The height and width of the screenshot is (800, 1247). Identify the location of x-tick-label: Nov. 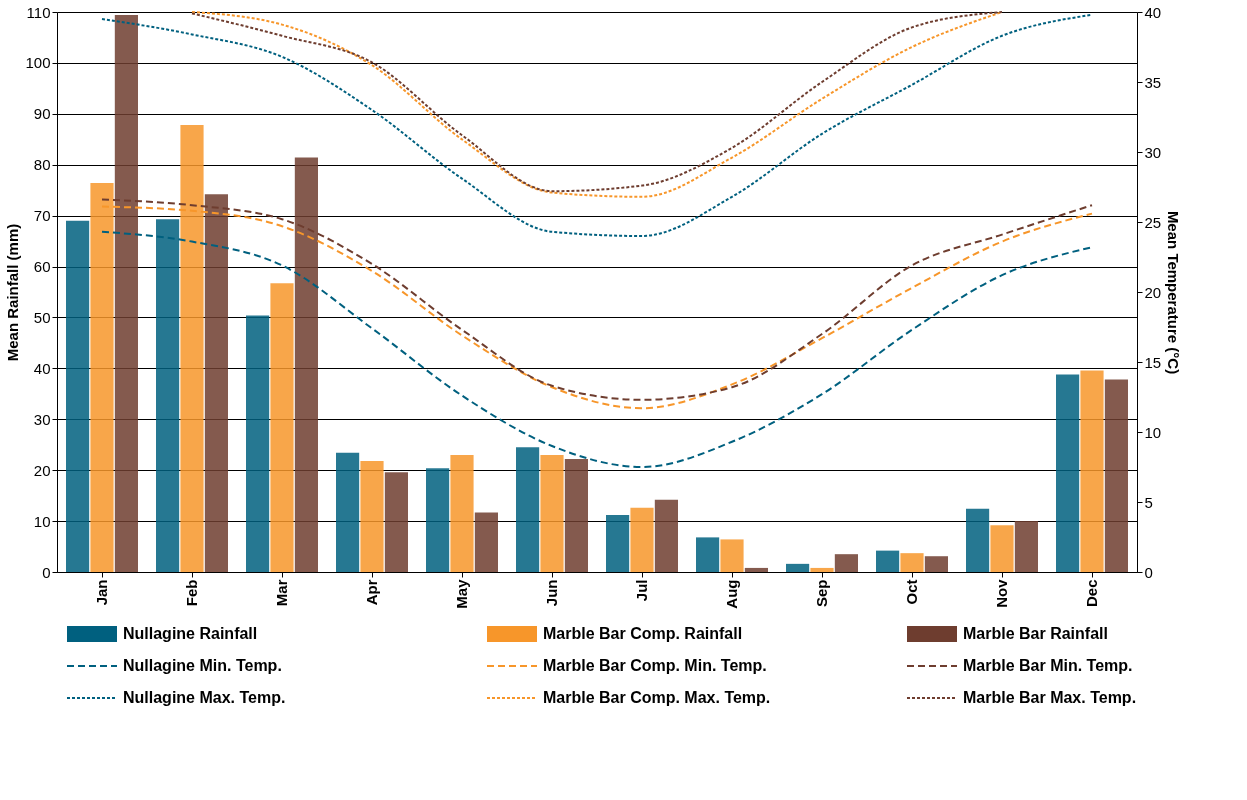
(1001, 593).